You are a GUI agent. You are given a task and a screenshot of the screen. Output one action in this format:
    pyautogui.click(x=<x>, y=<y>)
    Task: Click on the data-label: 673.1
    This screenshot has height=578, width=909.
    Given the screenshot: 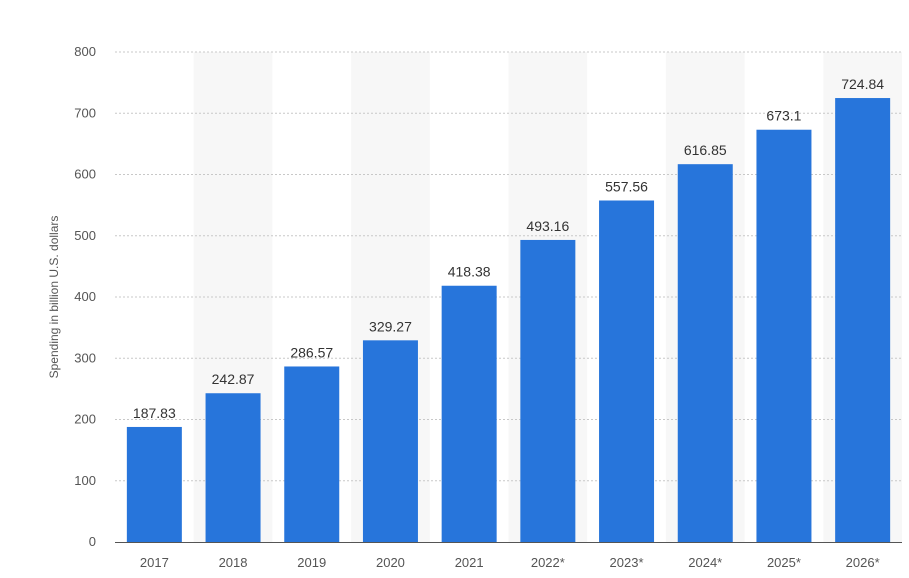 What is the action you would take?
    pyautogui.click(x=783, y=116)
    